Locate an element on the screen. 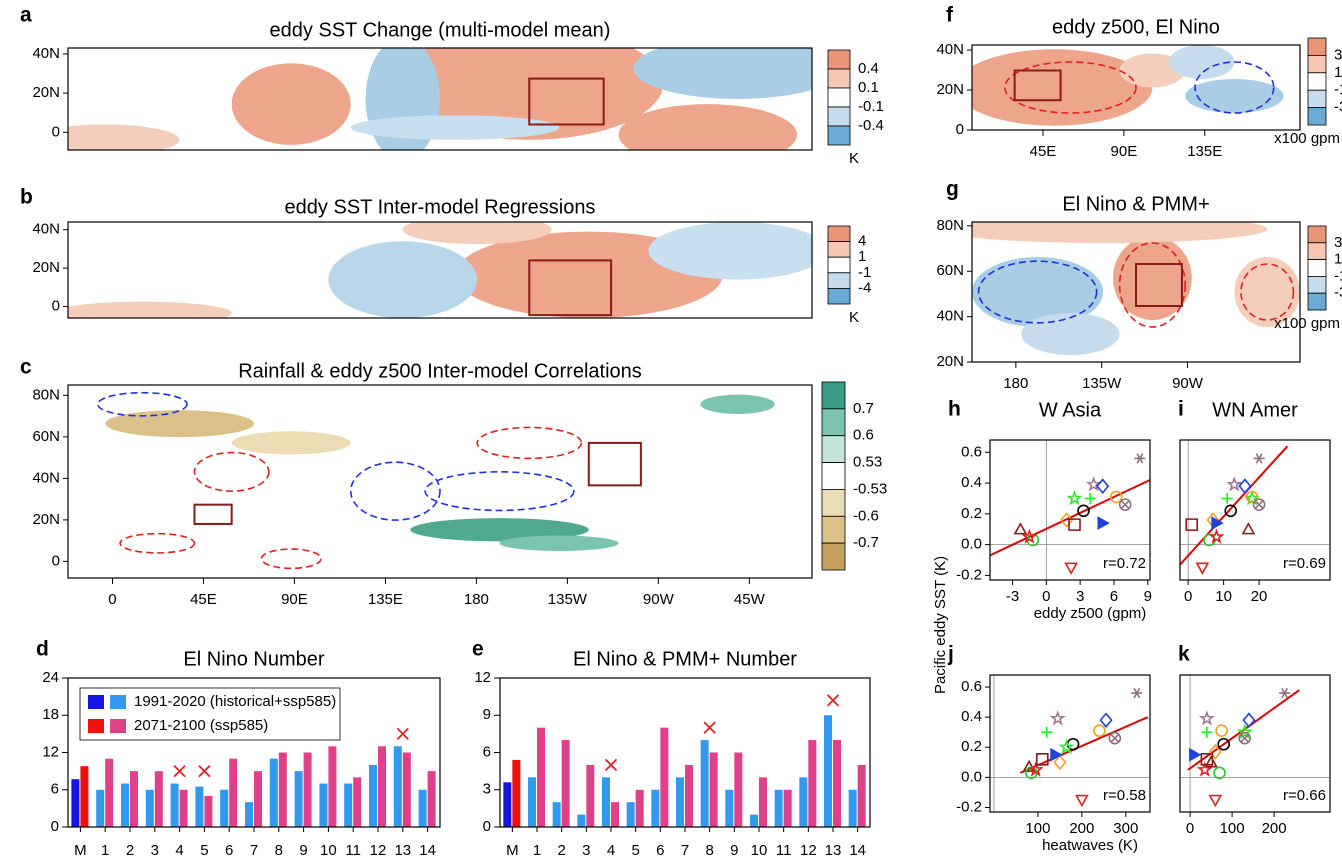 This screenshot has width=1342, height=864. contour is located at coordinates (395, 491).